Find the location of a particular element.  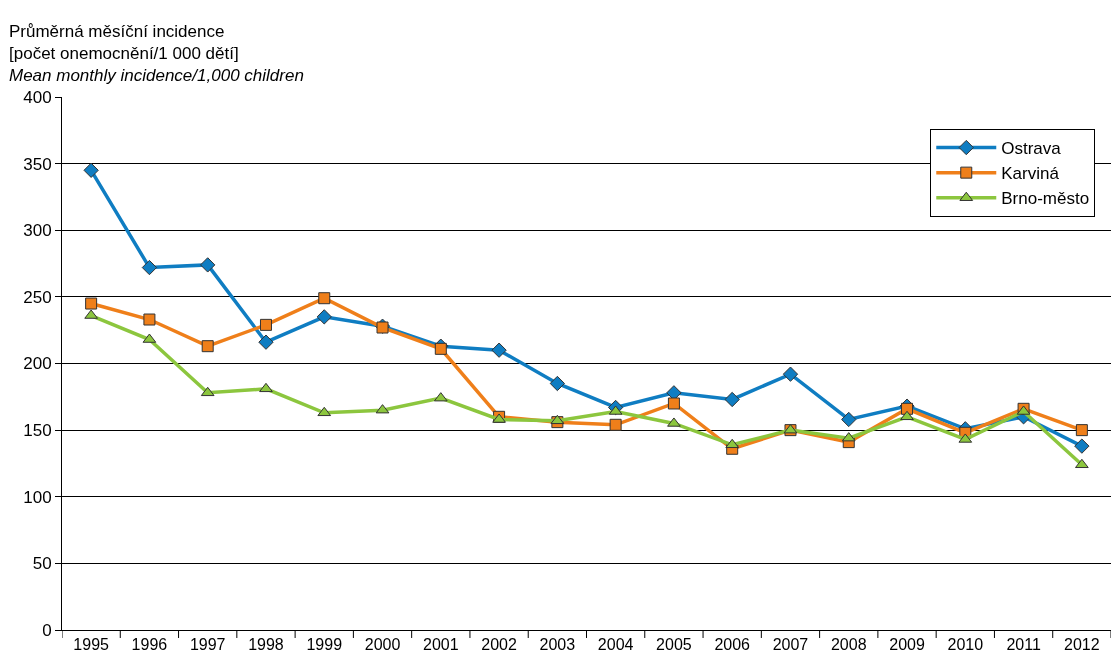

x-tick-label: 2011 is located at coordinates (1023, 645).